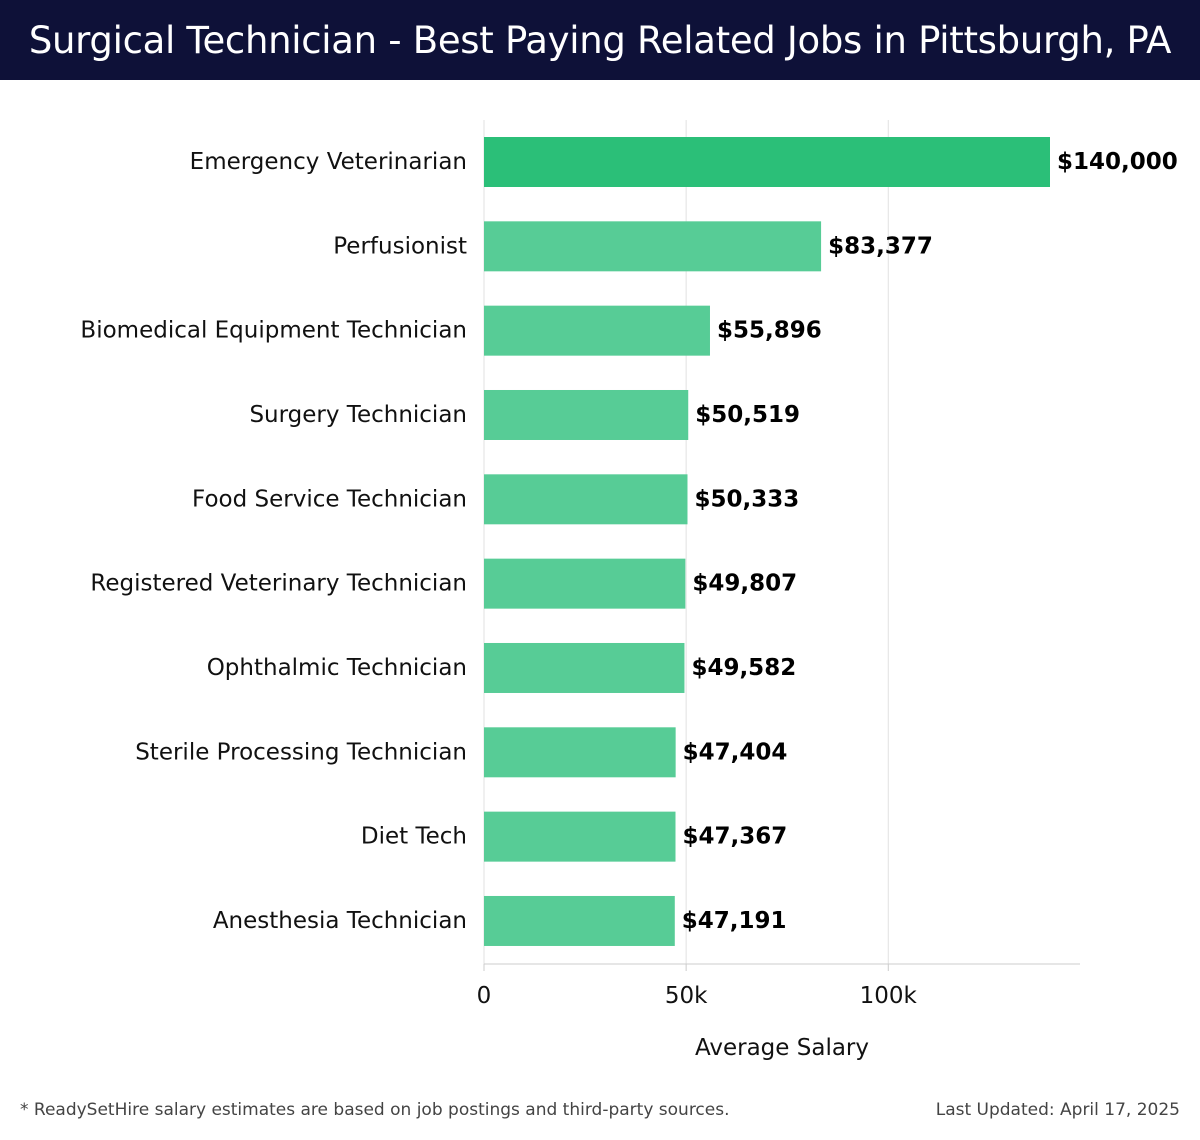 Image resolution: width=1200 pixels, height=1140 pixels. I want to click on value-label: $83,377, so click(880, 246).